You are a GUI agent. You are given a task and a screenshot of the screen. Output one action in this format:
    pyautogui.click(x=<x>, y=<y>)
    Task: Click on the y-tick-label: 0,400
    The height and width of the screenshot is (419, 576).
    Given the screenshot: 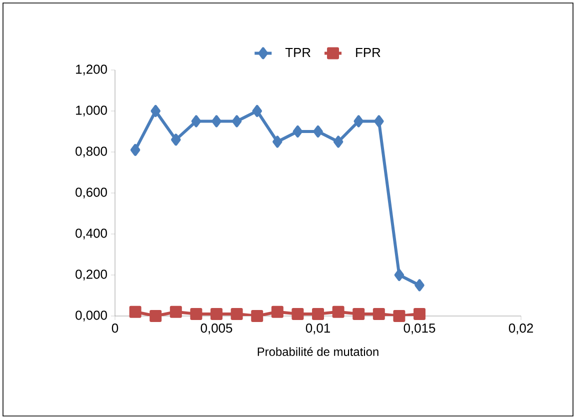 What is the action you would take?
    pyautogui.click(x=91, y=234)
    